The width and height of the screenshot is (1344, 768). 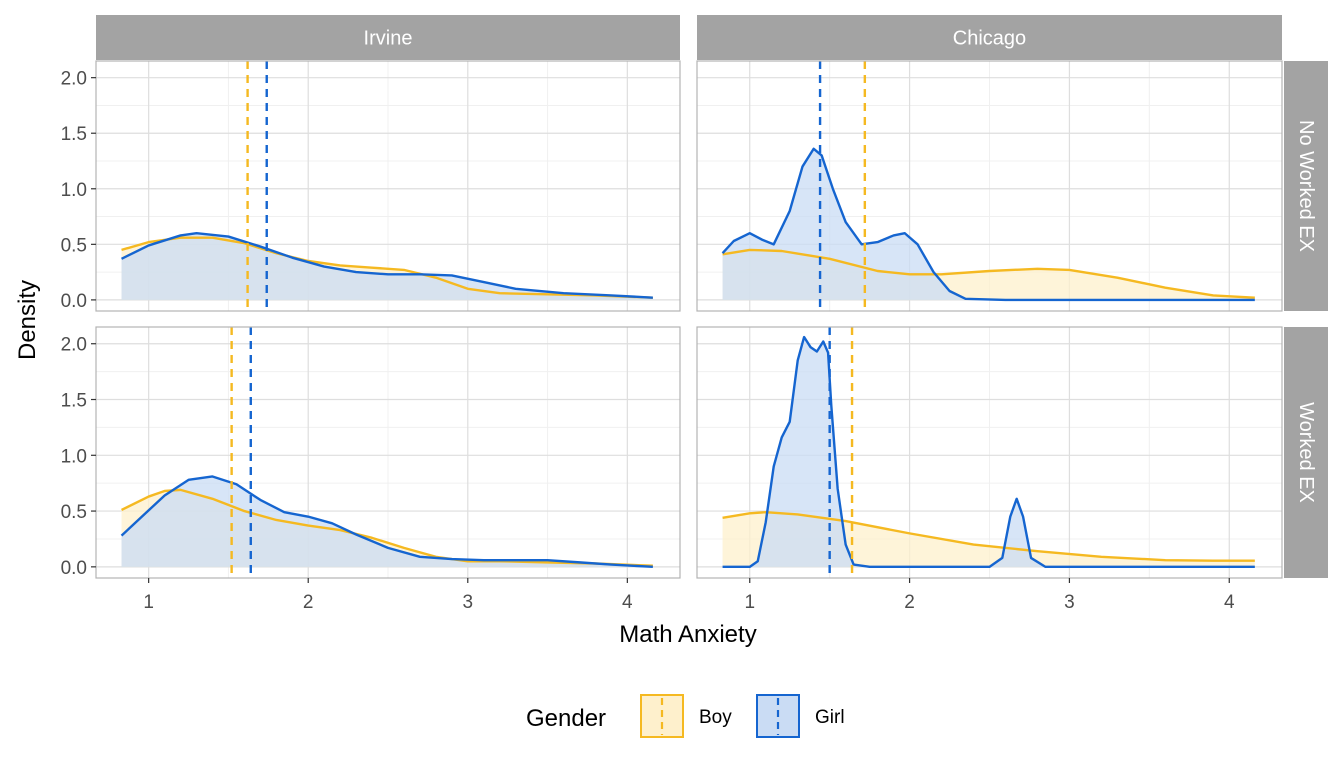 I want to click on strip-label-no-worked-ex: No Worked EX, so click(x=1306, y=186).